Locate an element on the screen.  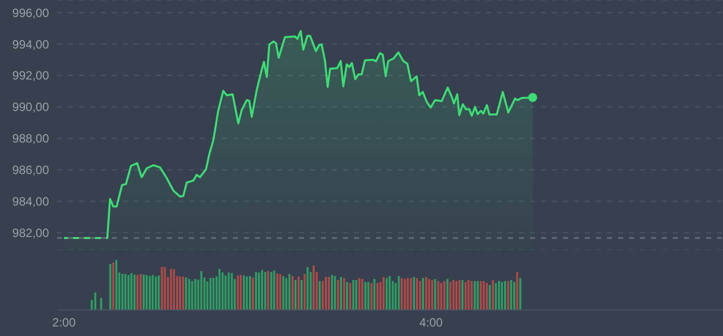
y-tick-label: 982,00 is located at coordinates (31, 233).